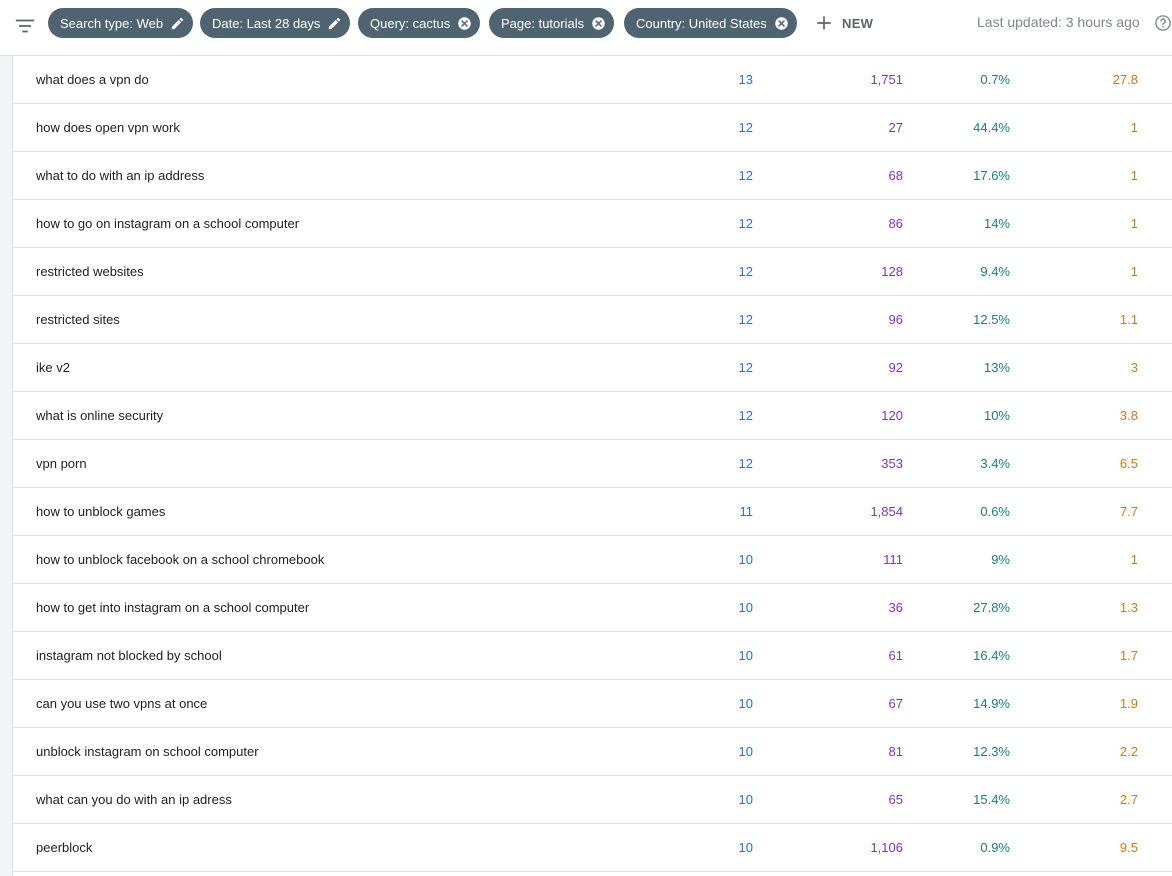 The image size is (1172, 876). I want to click on ctr-cell: 3.4%, so click(995, 463).